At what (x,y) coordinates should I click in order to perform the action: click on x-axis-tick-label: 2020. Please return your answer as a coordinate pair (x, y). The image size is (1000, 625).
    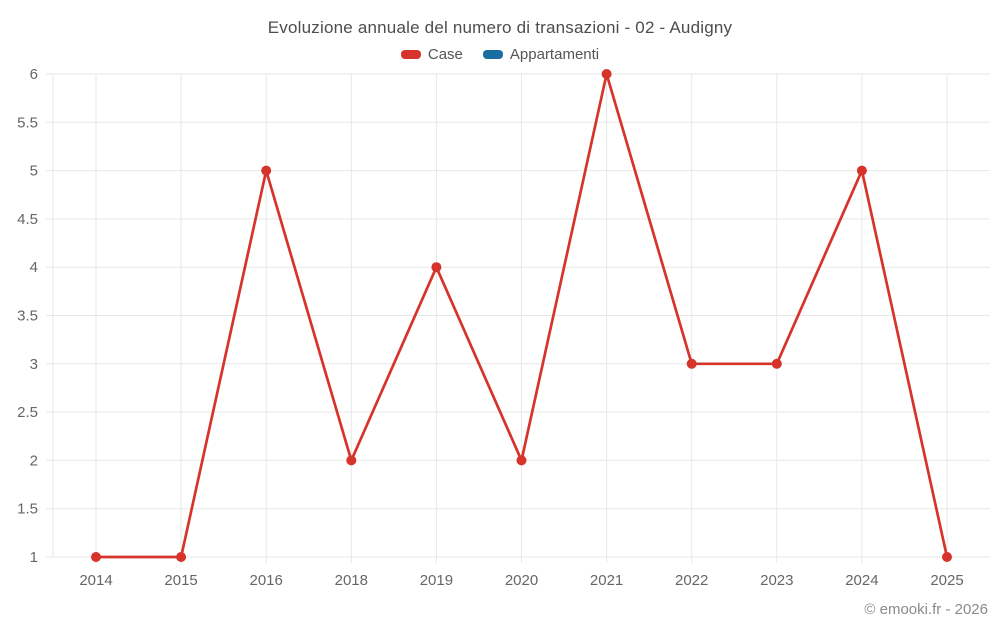
    Looking at the image, I should click on (521, 580).